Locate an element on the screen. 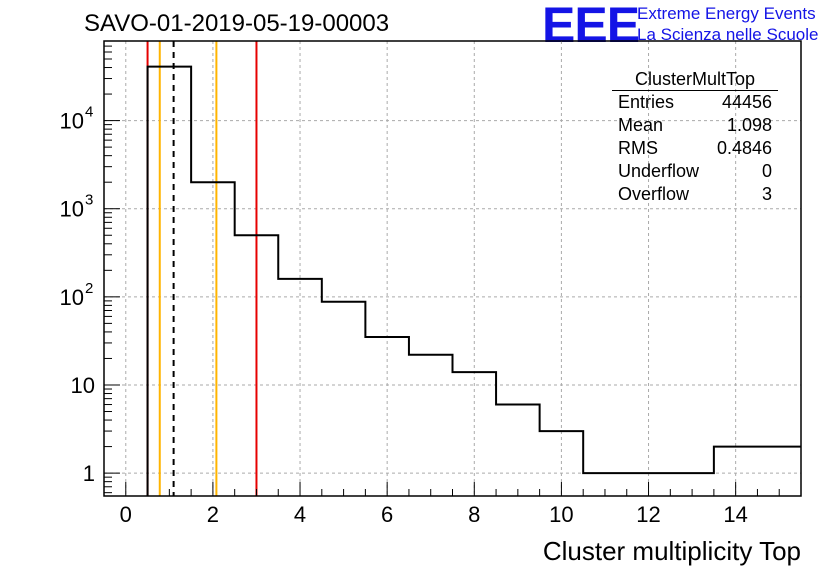  stats-label: Underflow is located at coordinates (659, 171).